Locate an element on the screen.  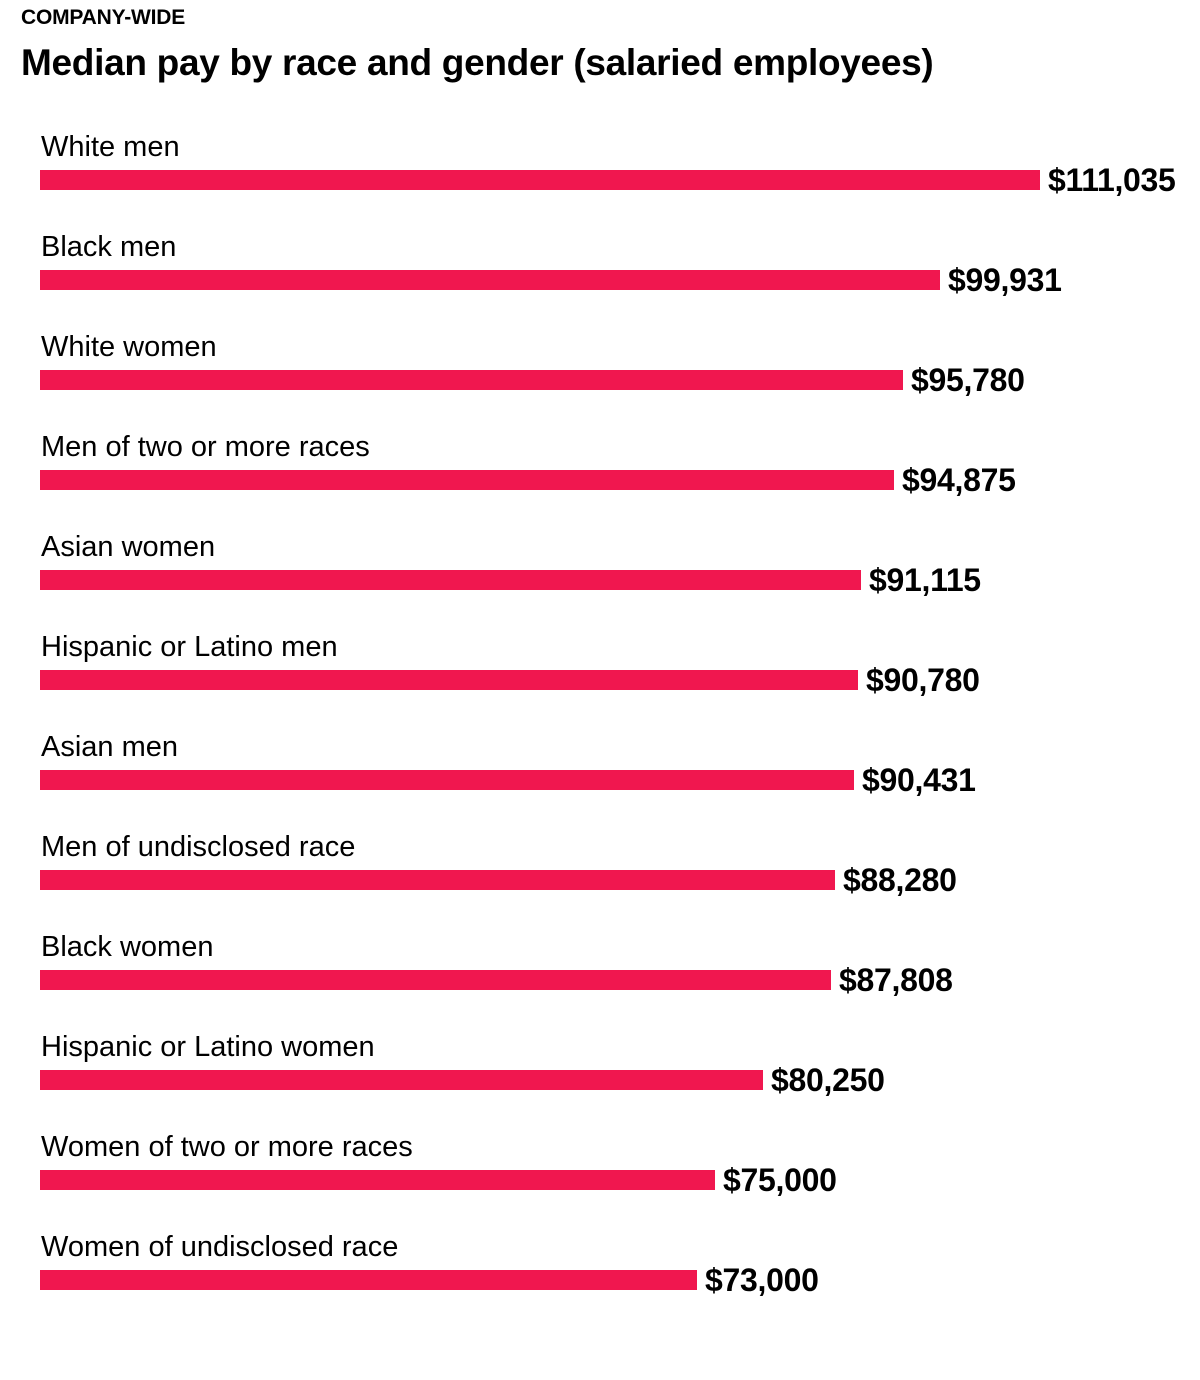
category-label: Asian women is located at coordinates (128, 547).